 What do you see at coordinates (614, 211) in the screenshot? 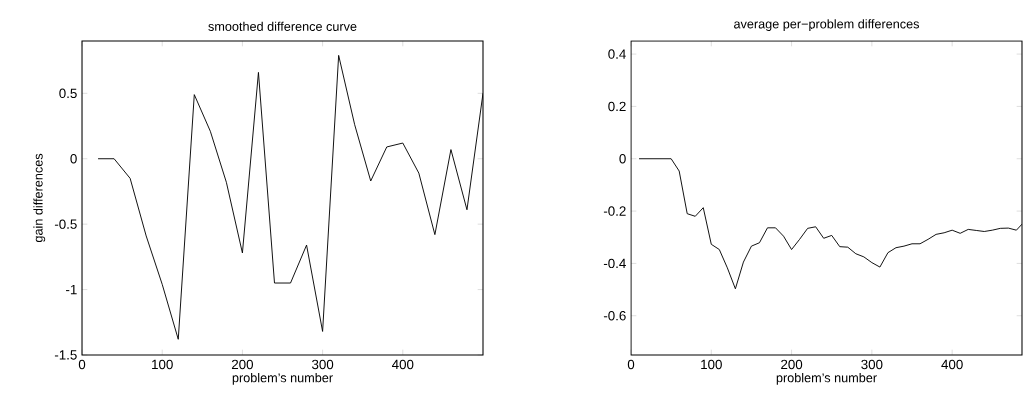
I see `y-tick-label: -0.2` at bounding box center [614, 211].